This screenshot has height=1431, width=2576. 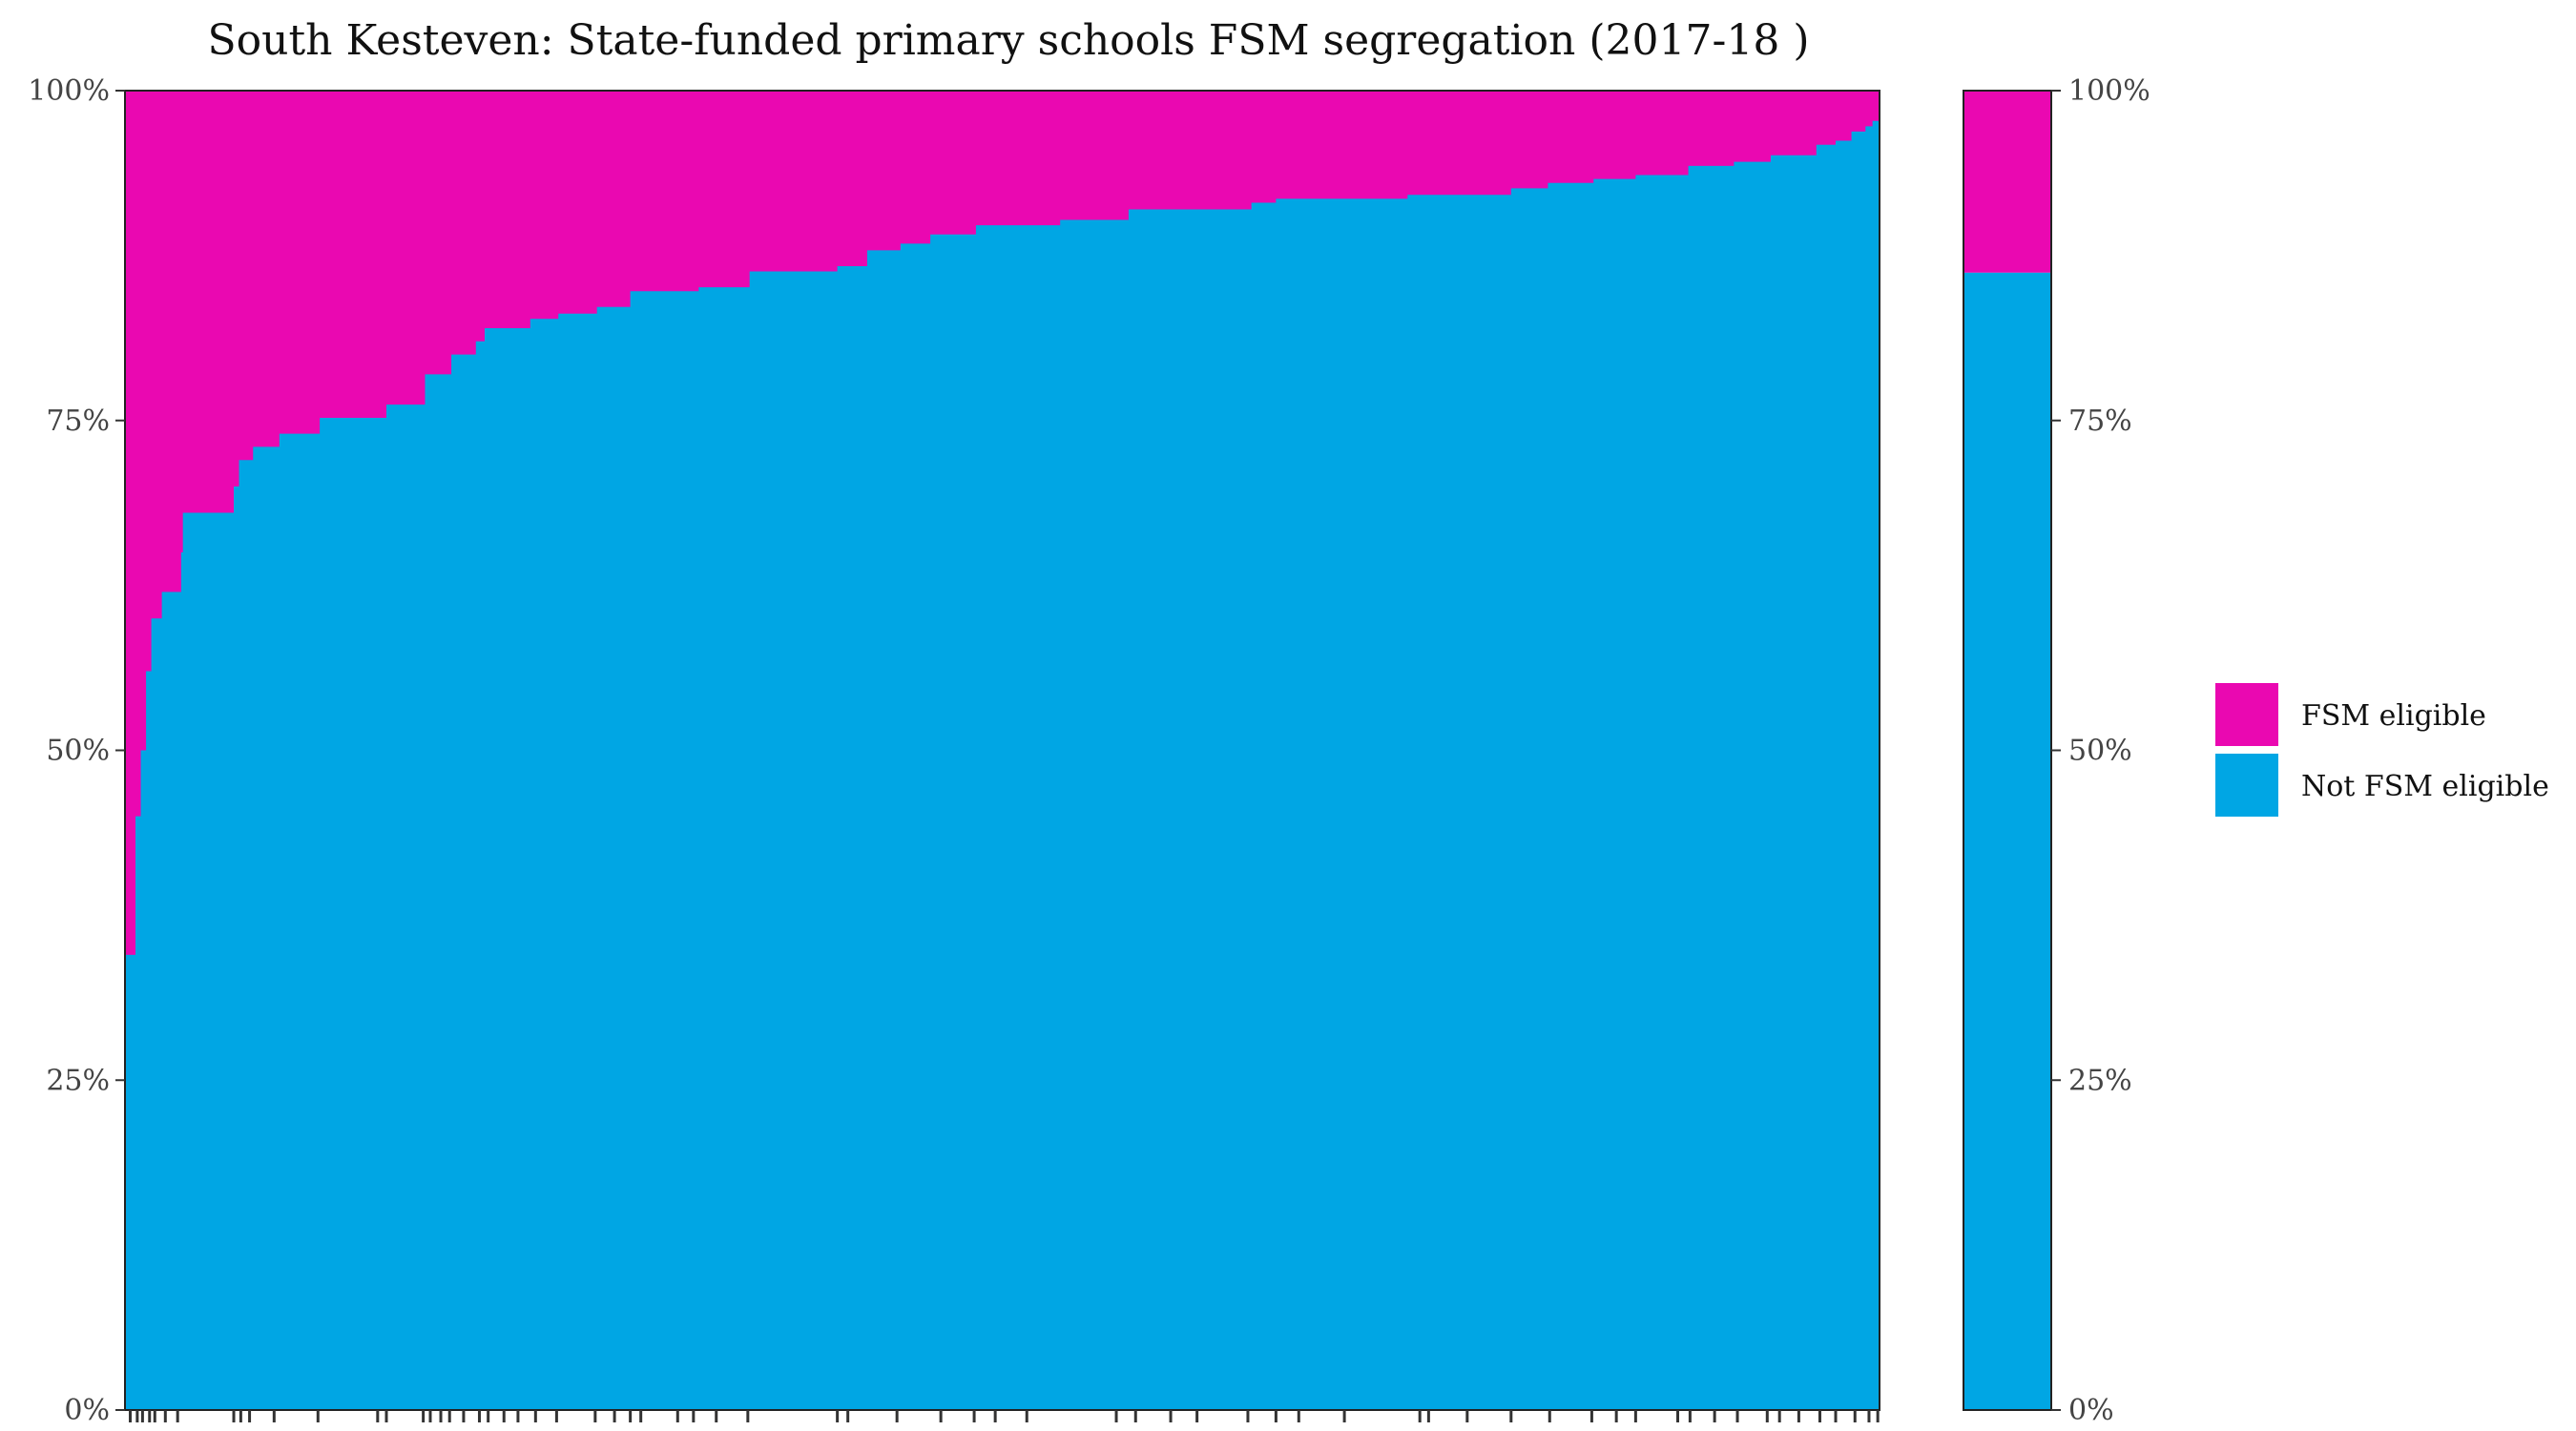 What do you see at coordinates (1004, 1416) in the screenshot?
I see `school-rug-ticks` at bounding box center [1004, 1416].